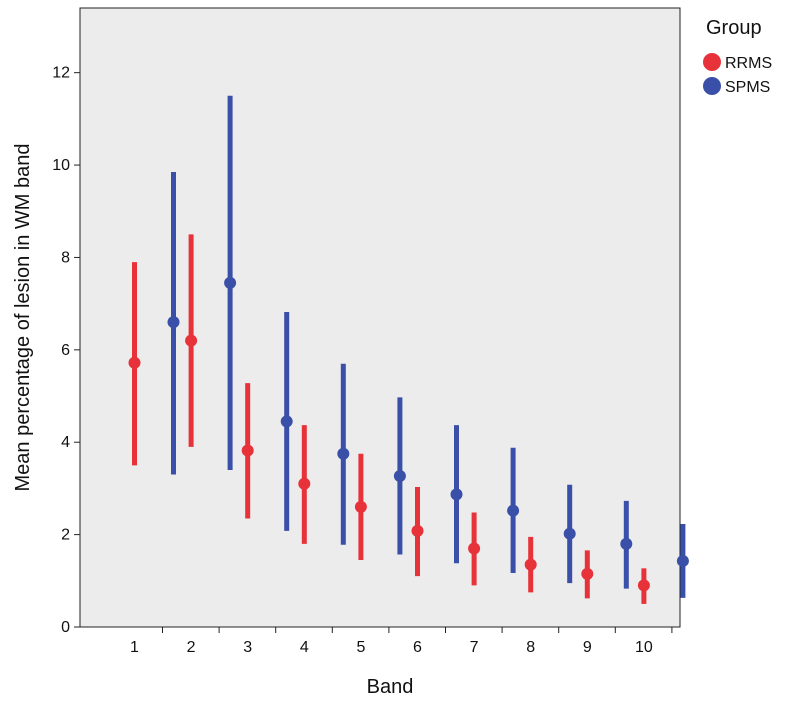 Image resolution: width=789 pixels, height=704 pixels. What do you see at coordinates (61, 73) in the screenshot?
I see `y-tick-label: 12` at bounding box center [61, 73].